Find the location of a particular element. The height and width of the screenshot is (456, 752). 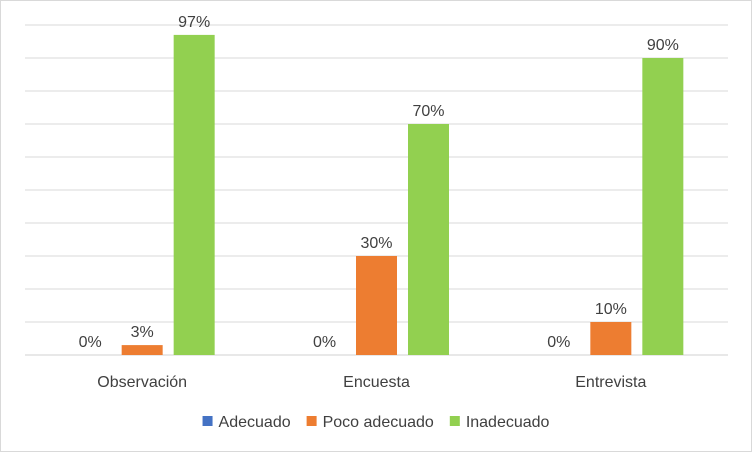

bar-inadecuado-entrevista is located at coordinates (663, 206).